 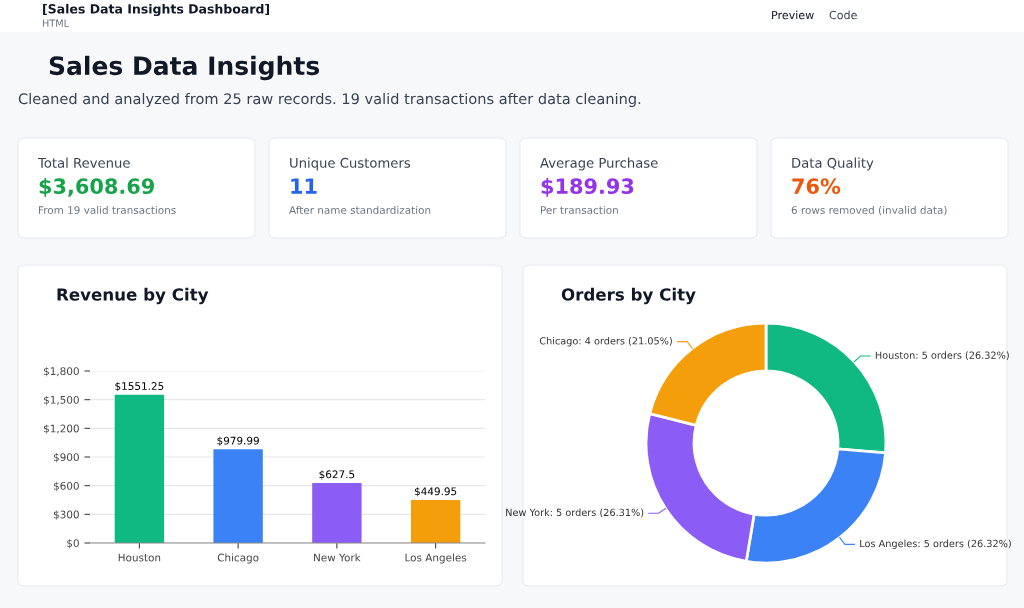 What do you see at coordinates (337, 475) in the screenshot?
I see `data-label: $627.5` at bounding box center [337, 475].